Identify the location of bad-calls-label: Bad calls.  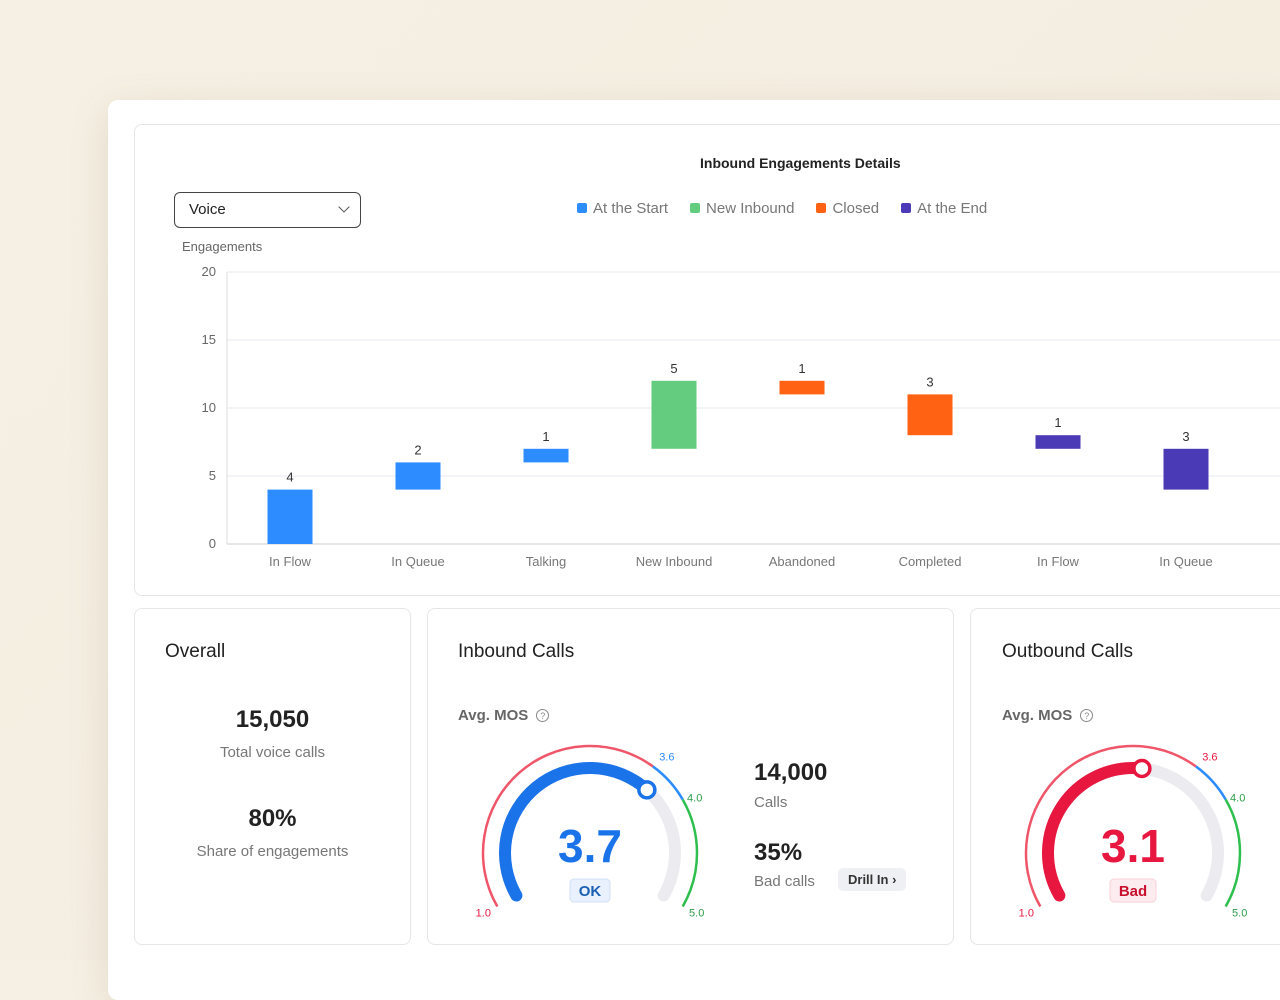
(784, 881).